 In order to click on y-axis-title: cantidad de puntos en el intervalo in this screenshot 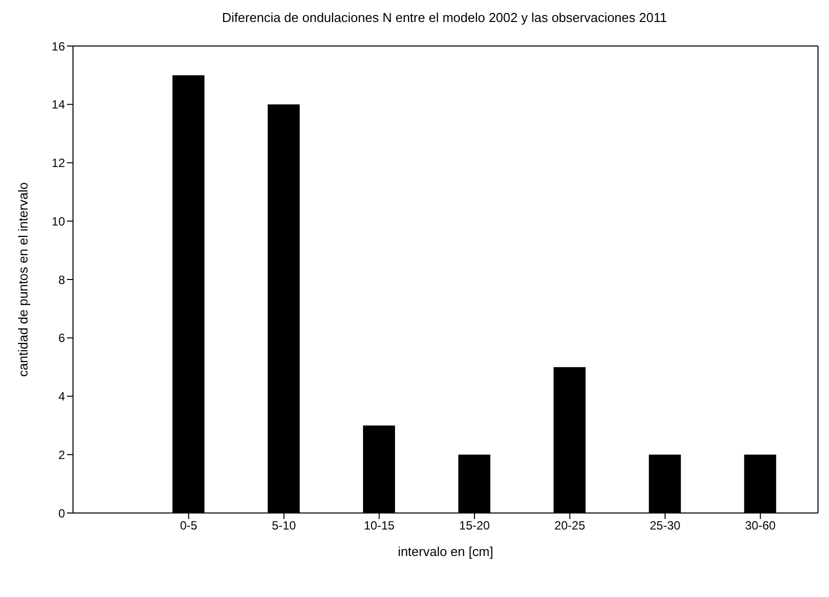, I will do `click(23, 279)`.